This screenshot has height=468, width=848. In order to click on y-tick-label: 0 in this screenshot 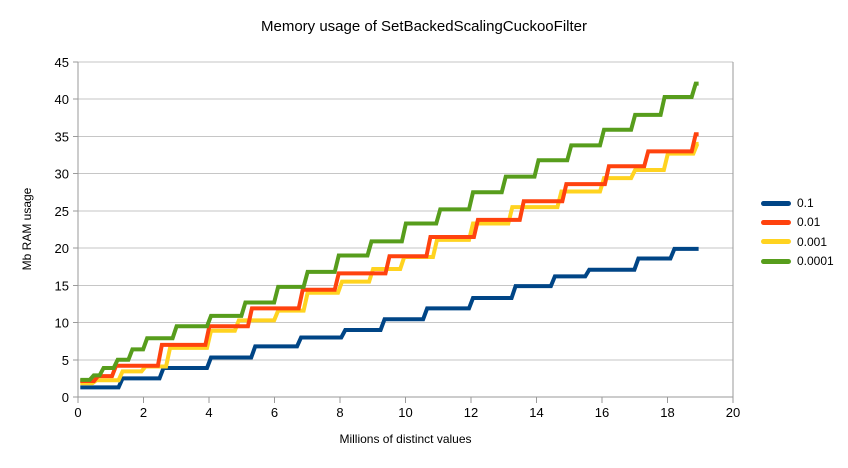, I will do `click(65, 397)`.